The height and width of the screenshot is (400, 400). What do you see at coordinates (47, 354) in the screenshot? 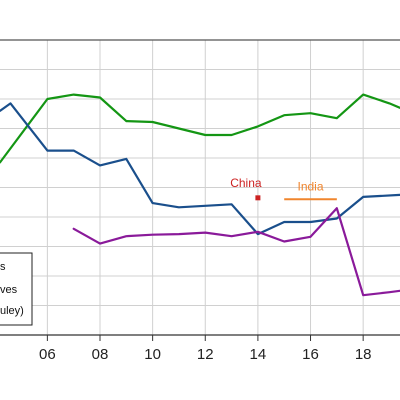
I see `x-tick-label: 06` at bounding box center [47, 354].